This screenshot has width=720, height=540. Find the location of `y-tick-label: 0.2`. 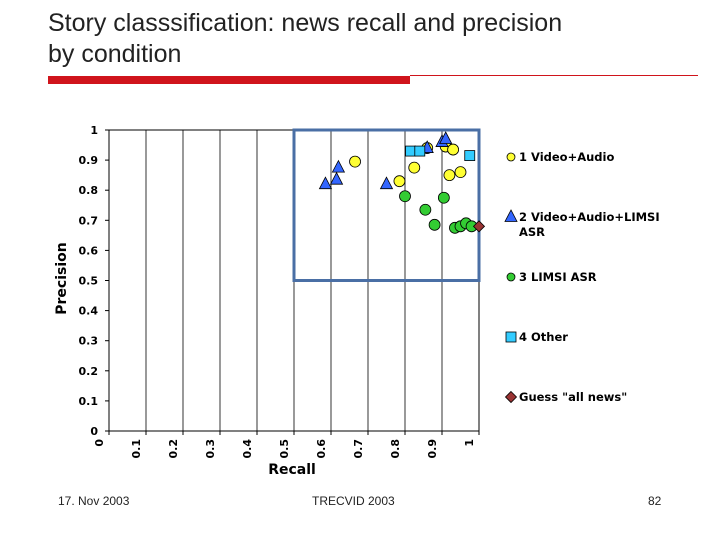

y-tick-label: 0.2 is located at coordinates (89, 371).